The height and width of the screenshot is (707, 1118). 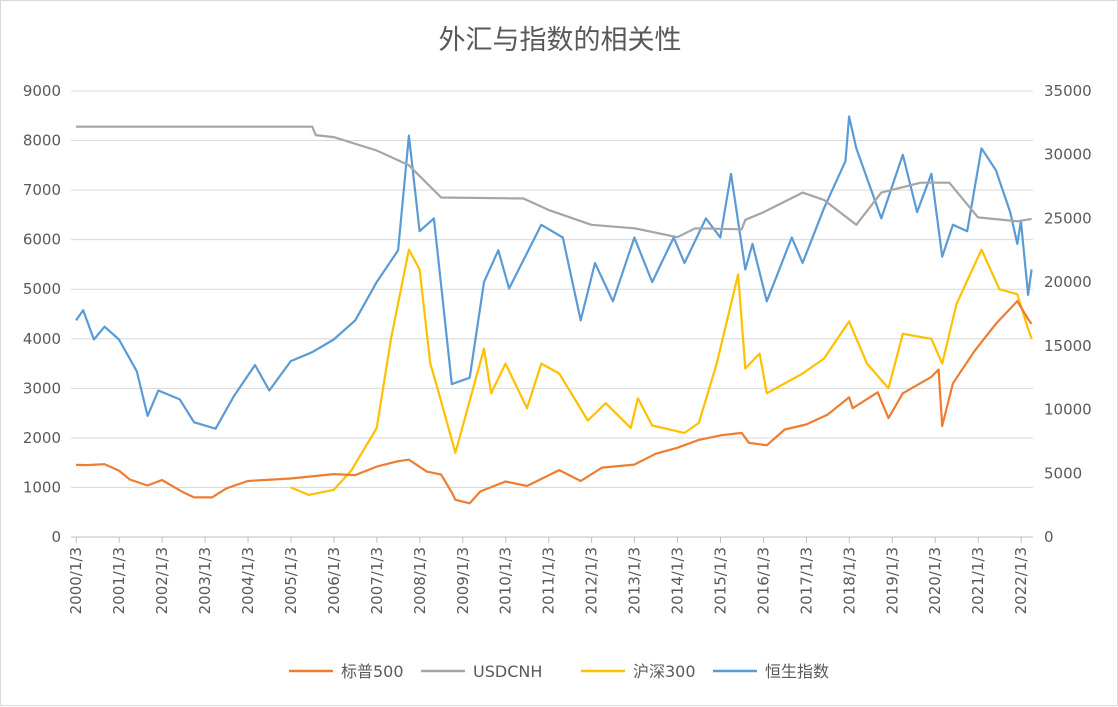 What do you see at coordinates (1049, 537) in the screenshot?
I see `right-tick-label: 0` at bounding box center [1049, 537].